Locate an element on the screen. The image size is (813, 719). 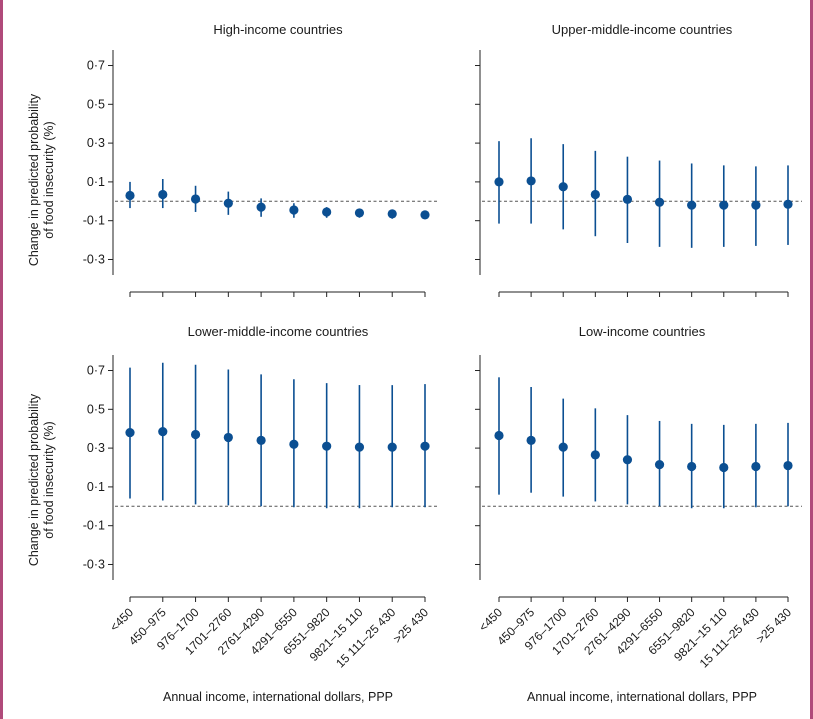
frame-left-border is located at coordinates (1, 359).